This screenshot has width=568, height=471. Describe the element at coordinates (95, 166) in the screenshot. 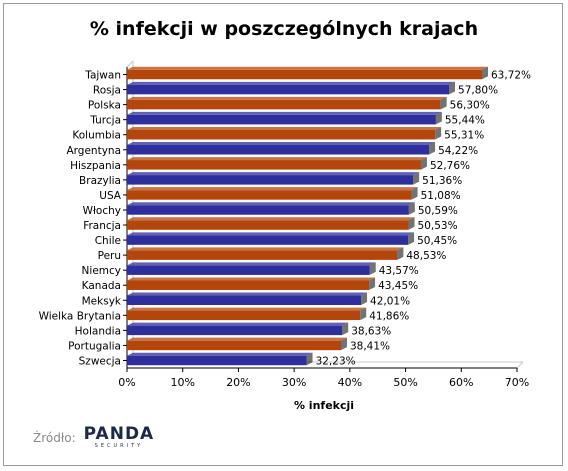

I see `category-label: Hiszpania` at that location.